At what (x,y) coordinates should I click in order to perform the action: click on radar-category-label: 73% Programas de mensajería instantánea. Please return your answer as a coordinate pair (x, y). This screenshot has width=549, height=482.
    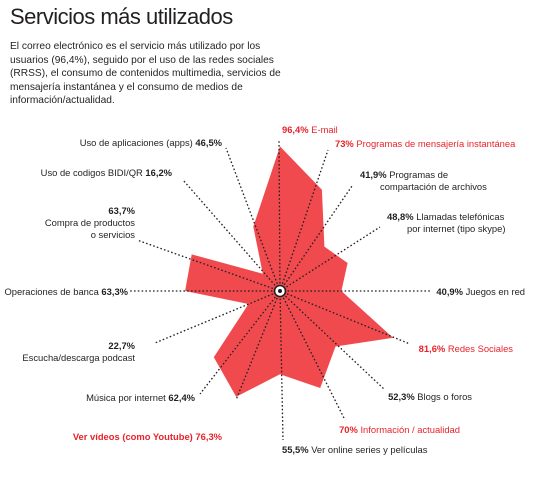
    Looking at the image, I should click on (425, 143).